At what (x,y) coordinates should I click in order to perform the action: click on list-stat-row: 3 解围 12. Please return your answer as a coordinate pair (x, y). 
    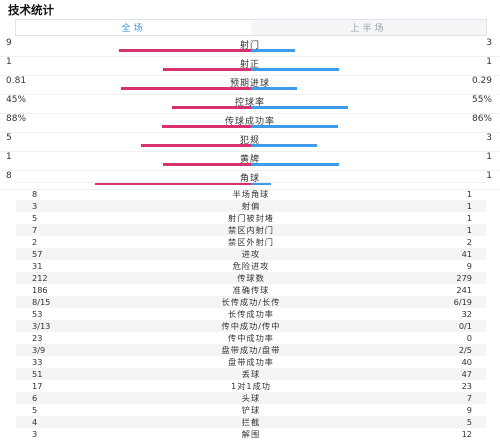
    Looking at the image, I should click on (251, 434).